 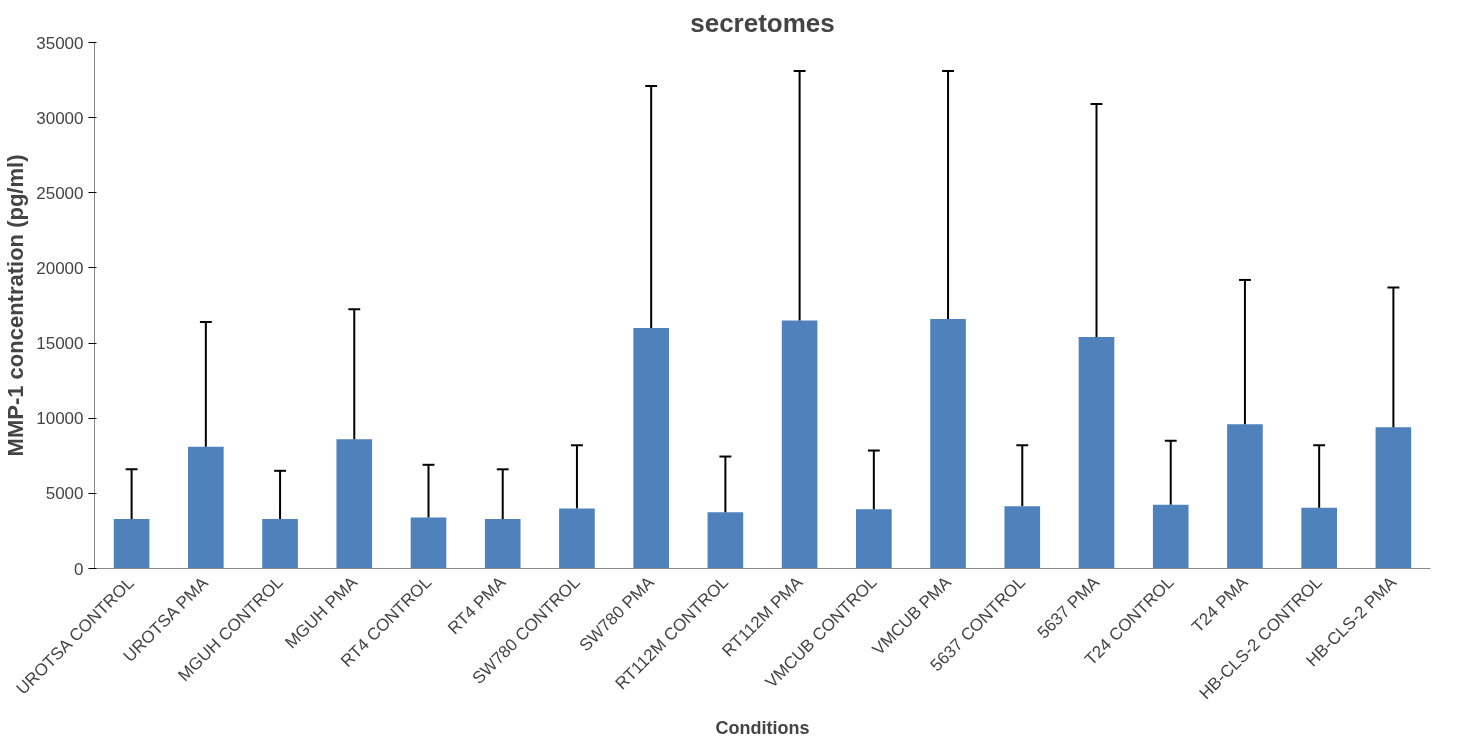 What do you see at coordinates (79, 569) in the screenshot?
I see `y-tick-label: 0` at bounding box center [79, 569].